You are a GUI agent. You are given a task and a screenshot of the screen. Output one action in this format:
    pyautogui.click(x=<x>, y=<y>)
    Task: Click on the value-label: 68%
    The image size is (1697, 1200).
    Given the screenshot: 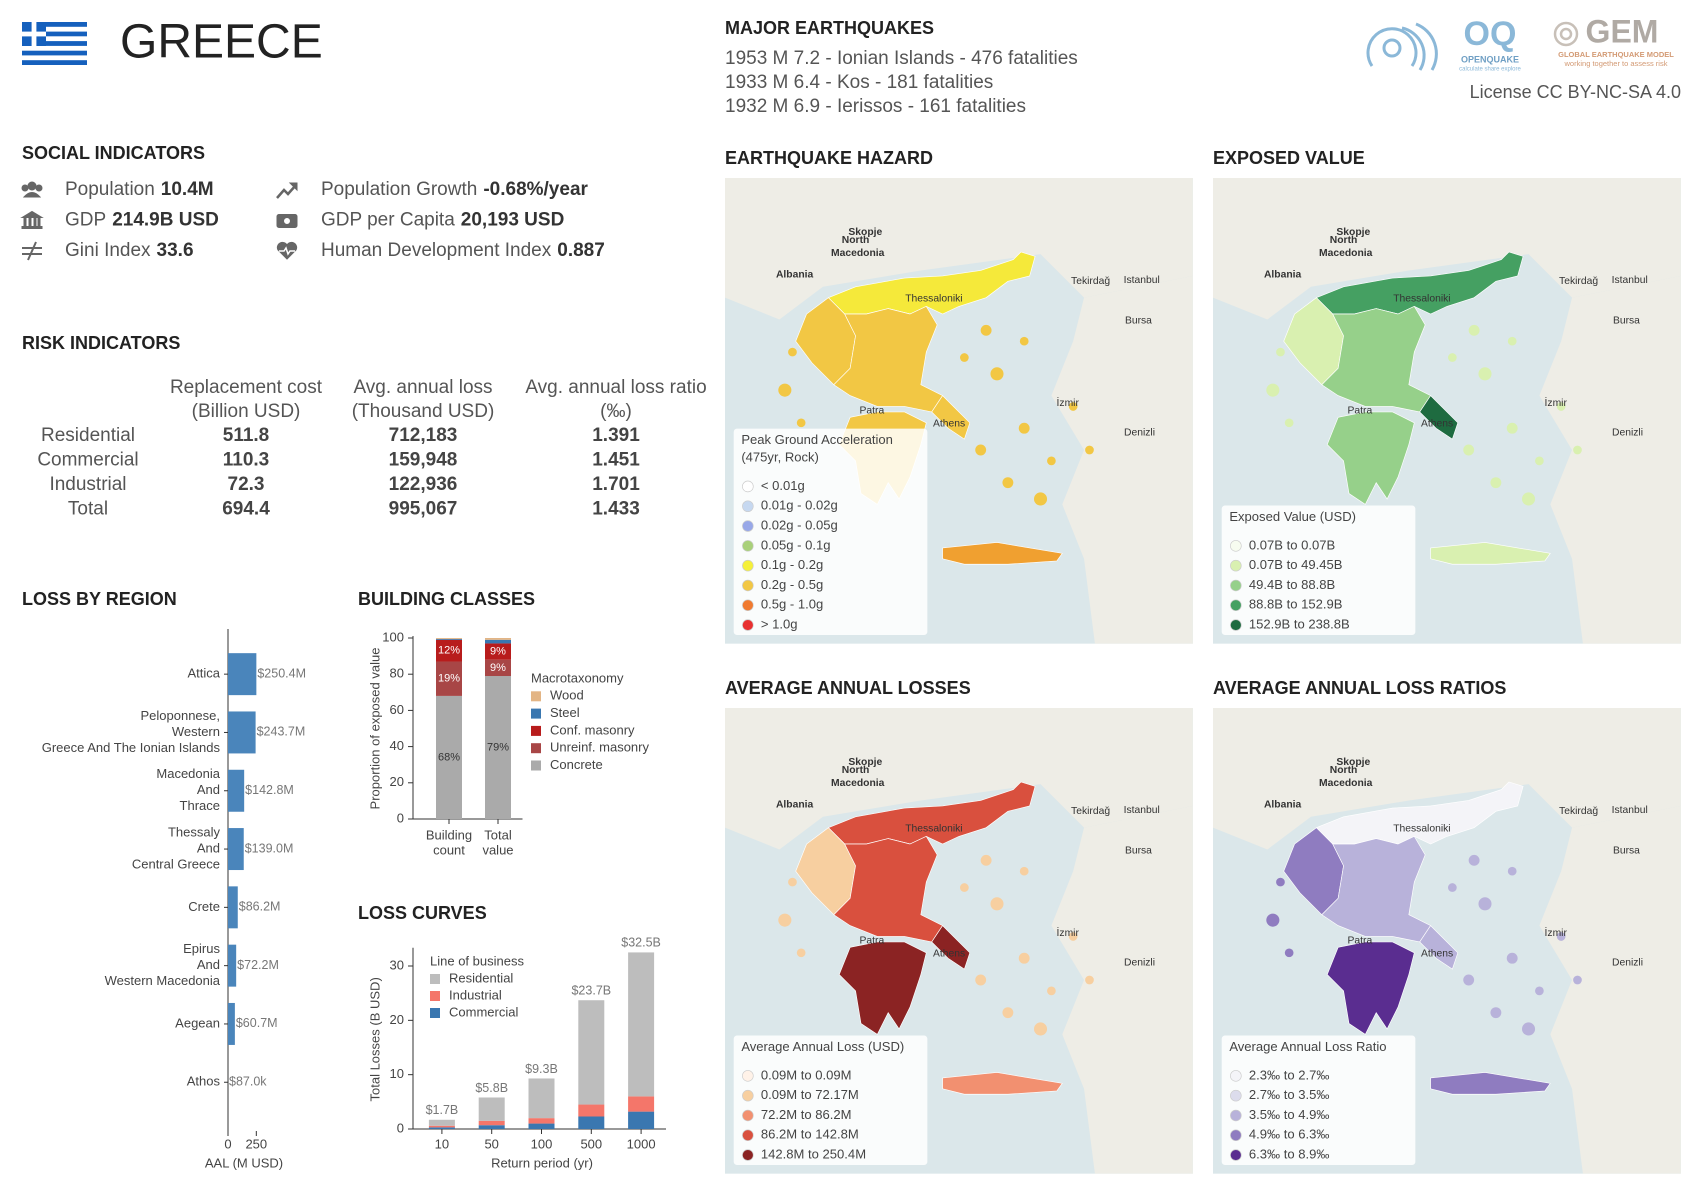 What is the action you would take?
    pyautogui.click(x=449, y=757)
    